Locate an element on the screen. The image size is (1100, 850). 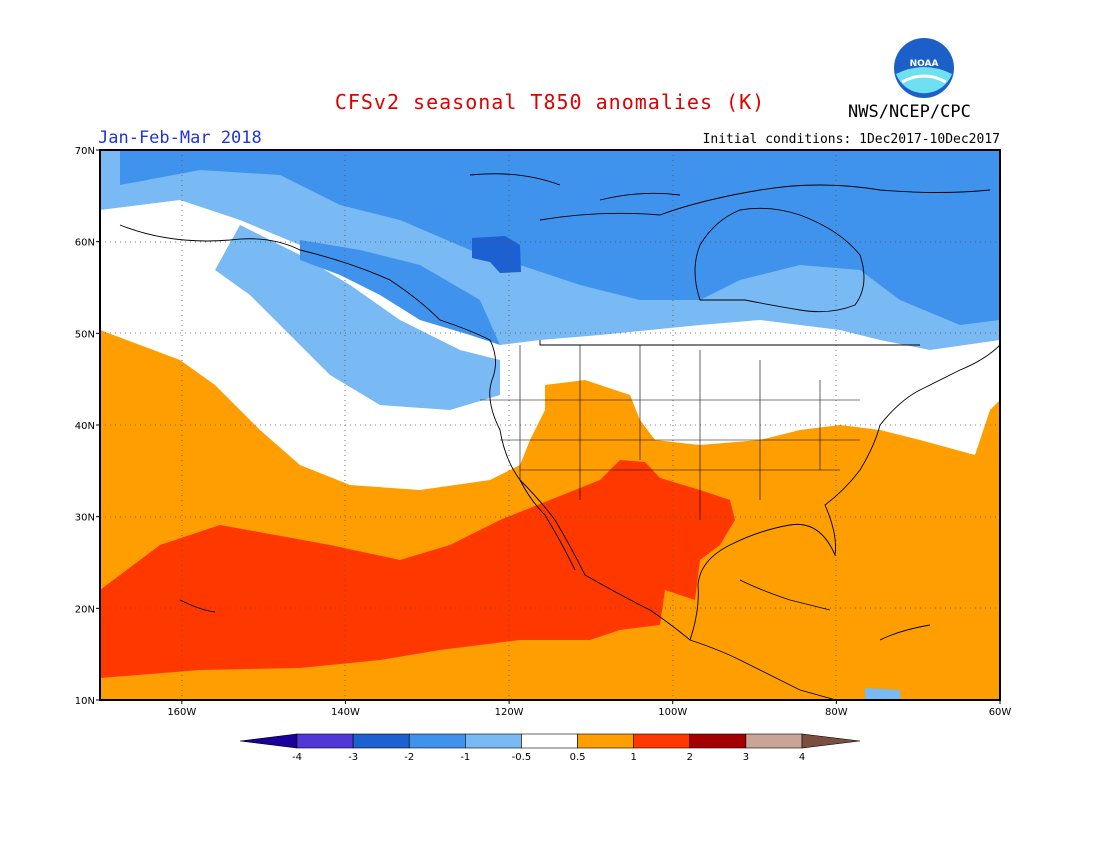
colorbar-label: -0.5 is located at coordinates (522, 757).